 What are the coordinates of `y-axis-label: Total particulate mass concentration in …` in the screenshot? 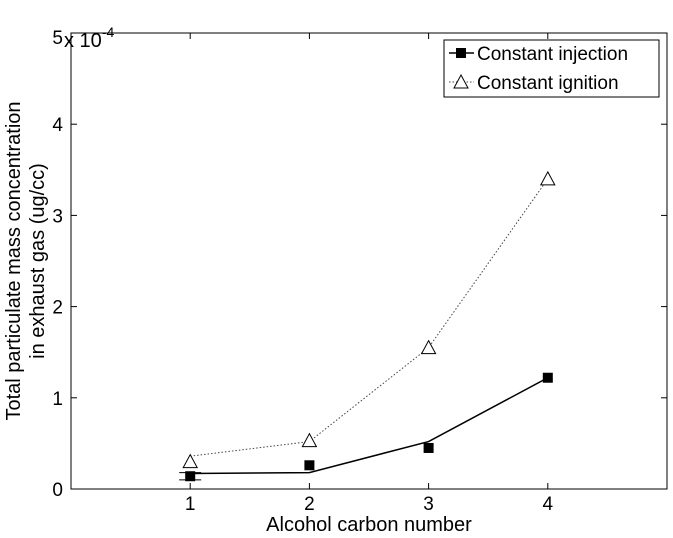 It's located at (26, 260).